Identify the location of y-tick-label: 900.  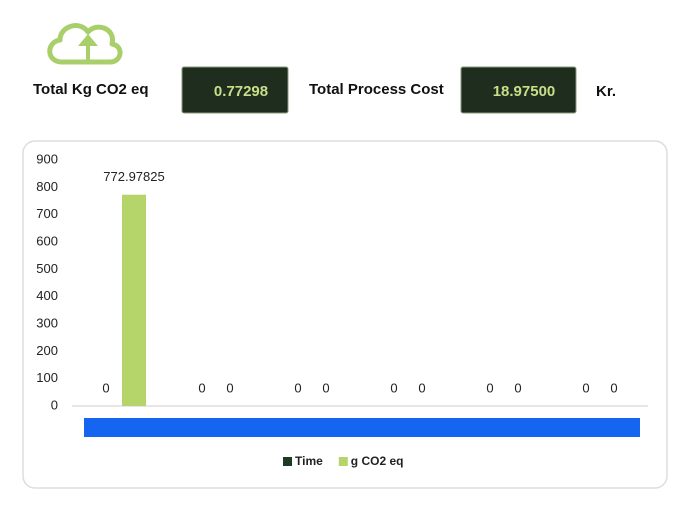
(47, 158).